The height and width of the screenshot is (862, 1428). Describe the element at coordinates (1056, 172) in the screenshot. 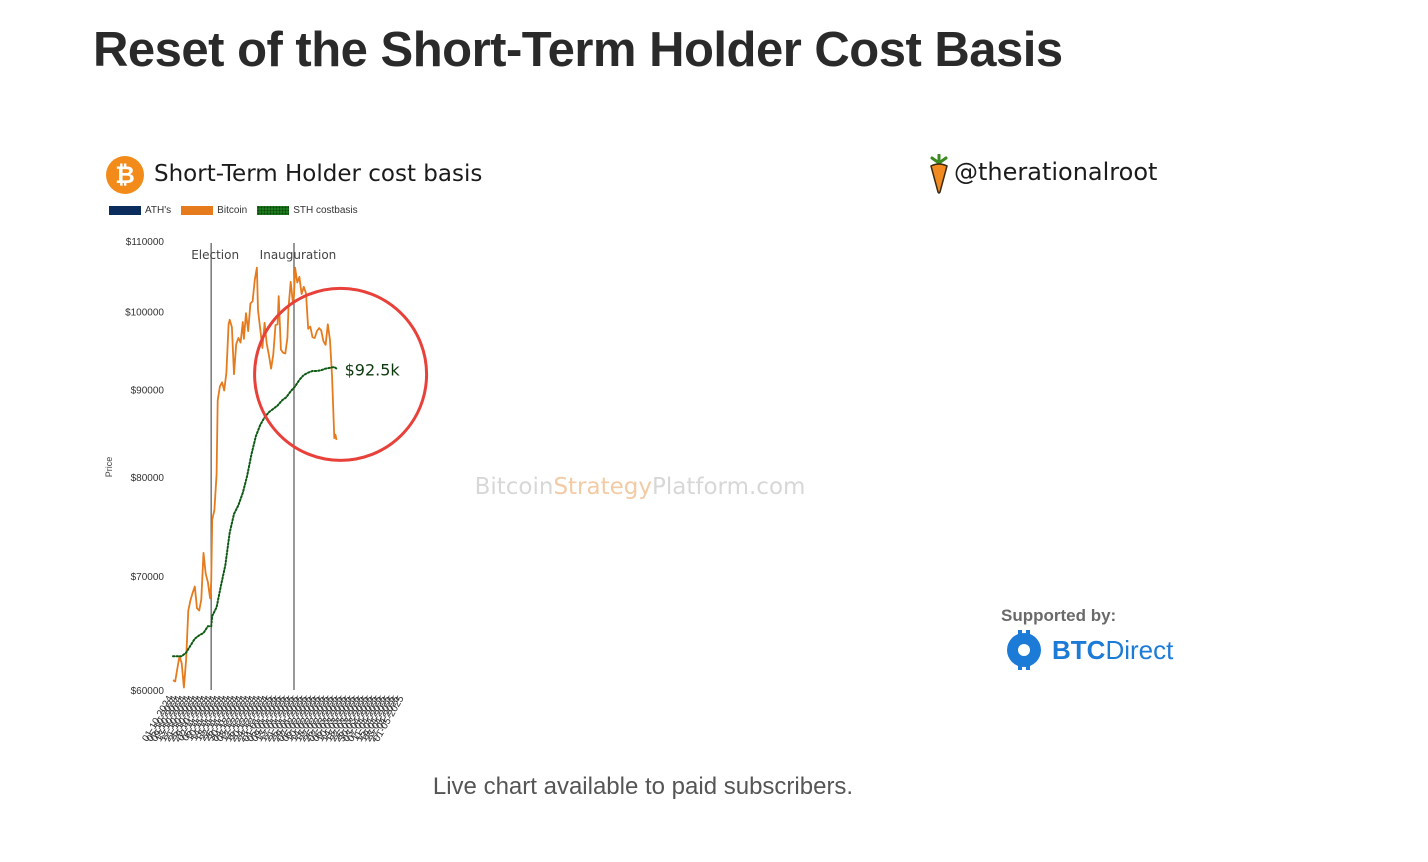

I see `author-handle: @therationalroot` at that location.